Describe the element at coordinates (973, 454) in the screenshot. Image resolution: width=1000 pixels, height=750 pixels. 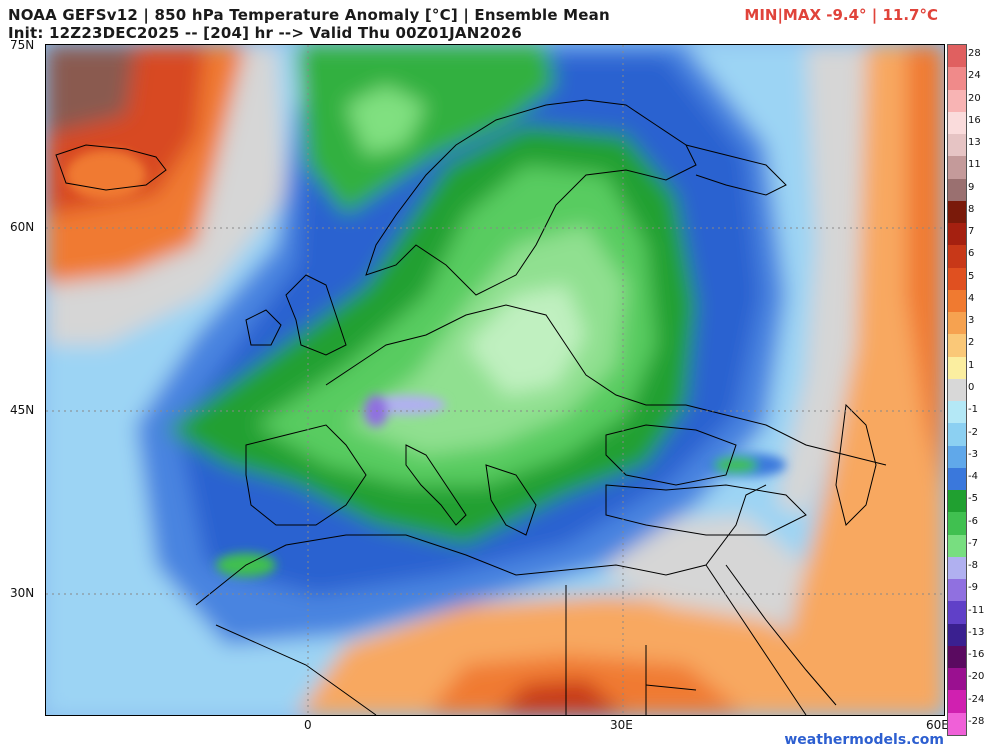
I see `colorbar-tick-label: -3` at that location.